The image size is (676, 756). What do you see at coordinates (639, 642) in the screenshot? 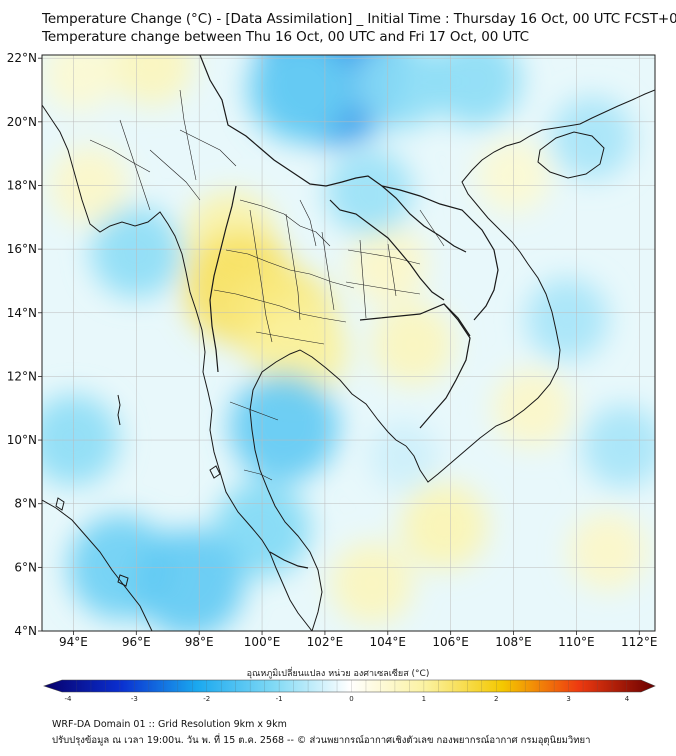
I see `x-tick-label: 112°E` at bounding box center [639, 642].